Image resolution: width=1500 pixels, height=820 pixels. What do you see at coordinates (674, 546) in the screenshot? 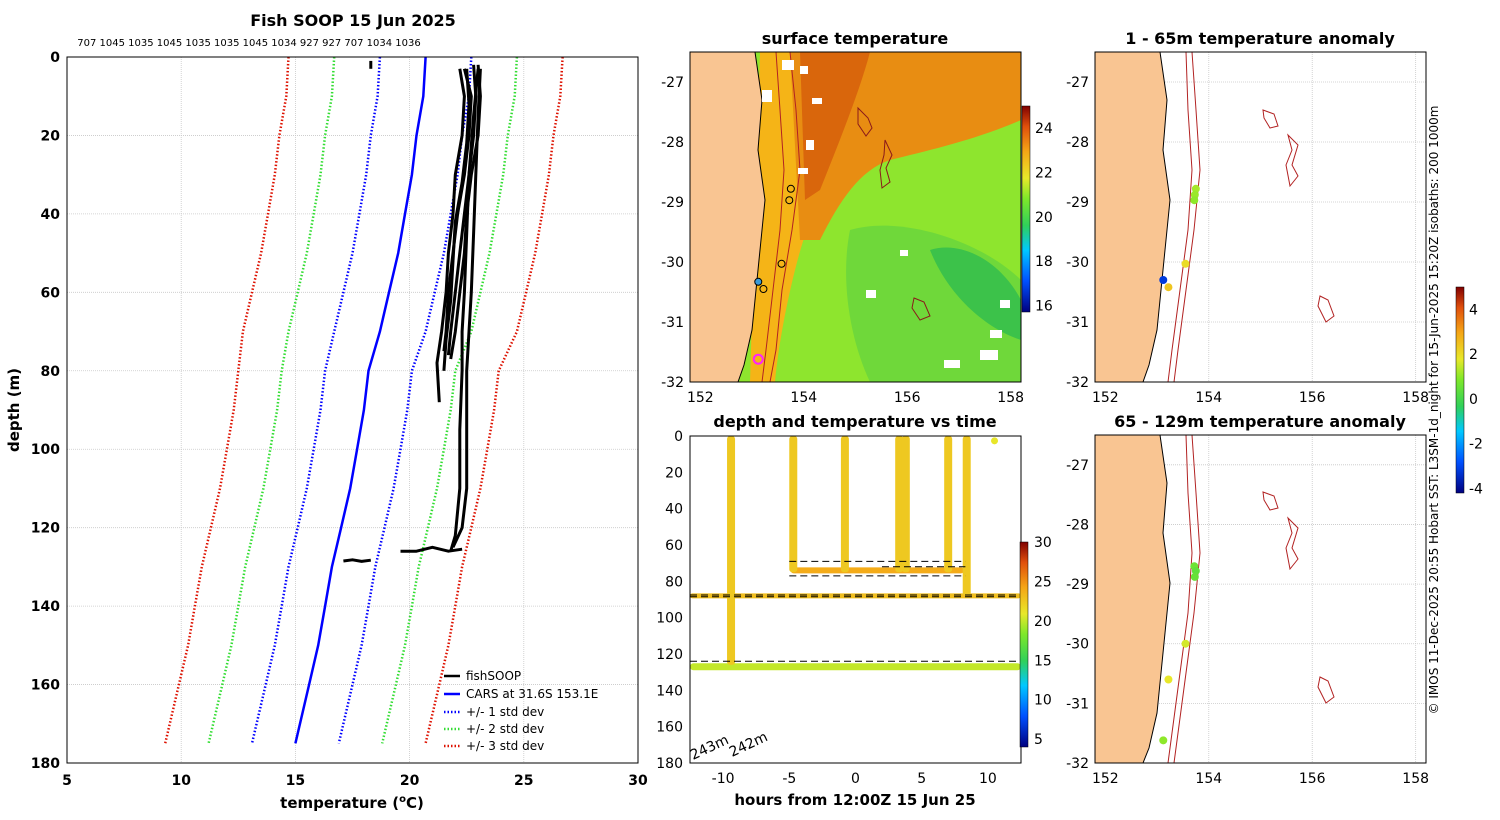
I see `time-y-tick-60: 60` at bounding box center [674, 546].